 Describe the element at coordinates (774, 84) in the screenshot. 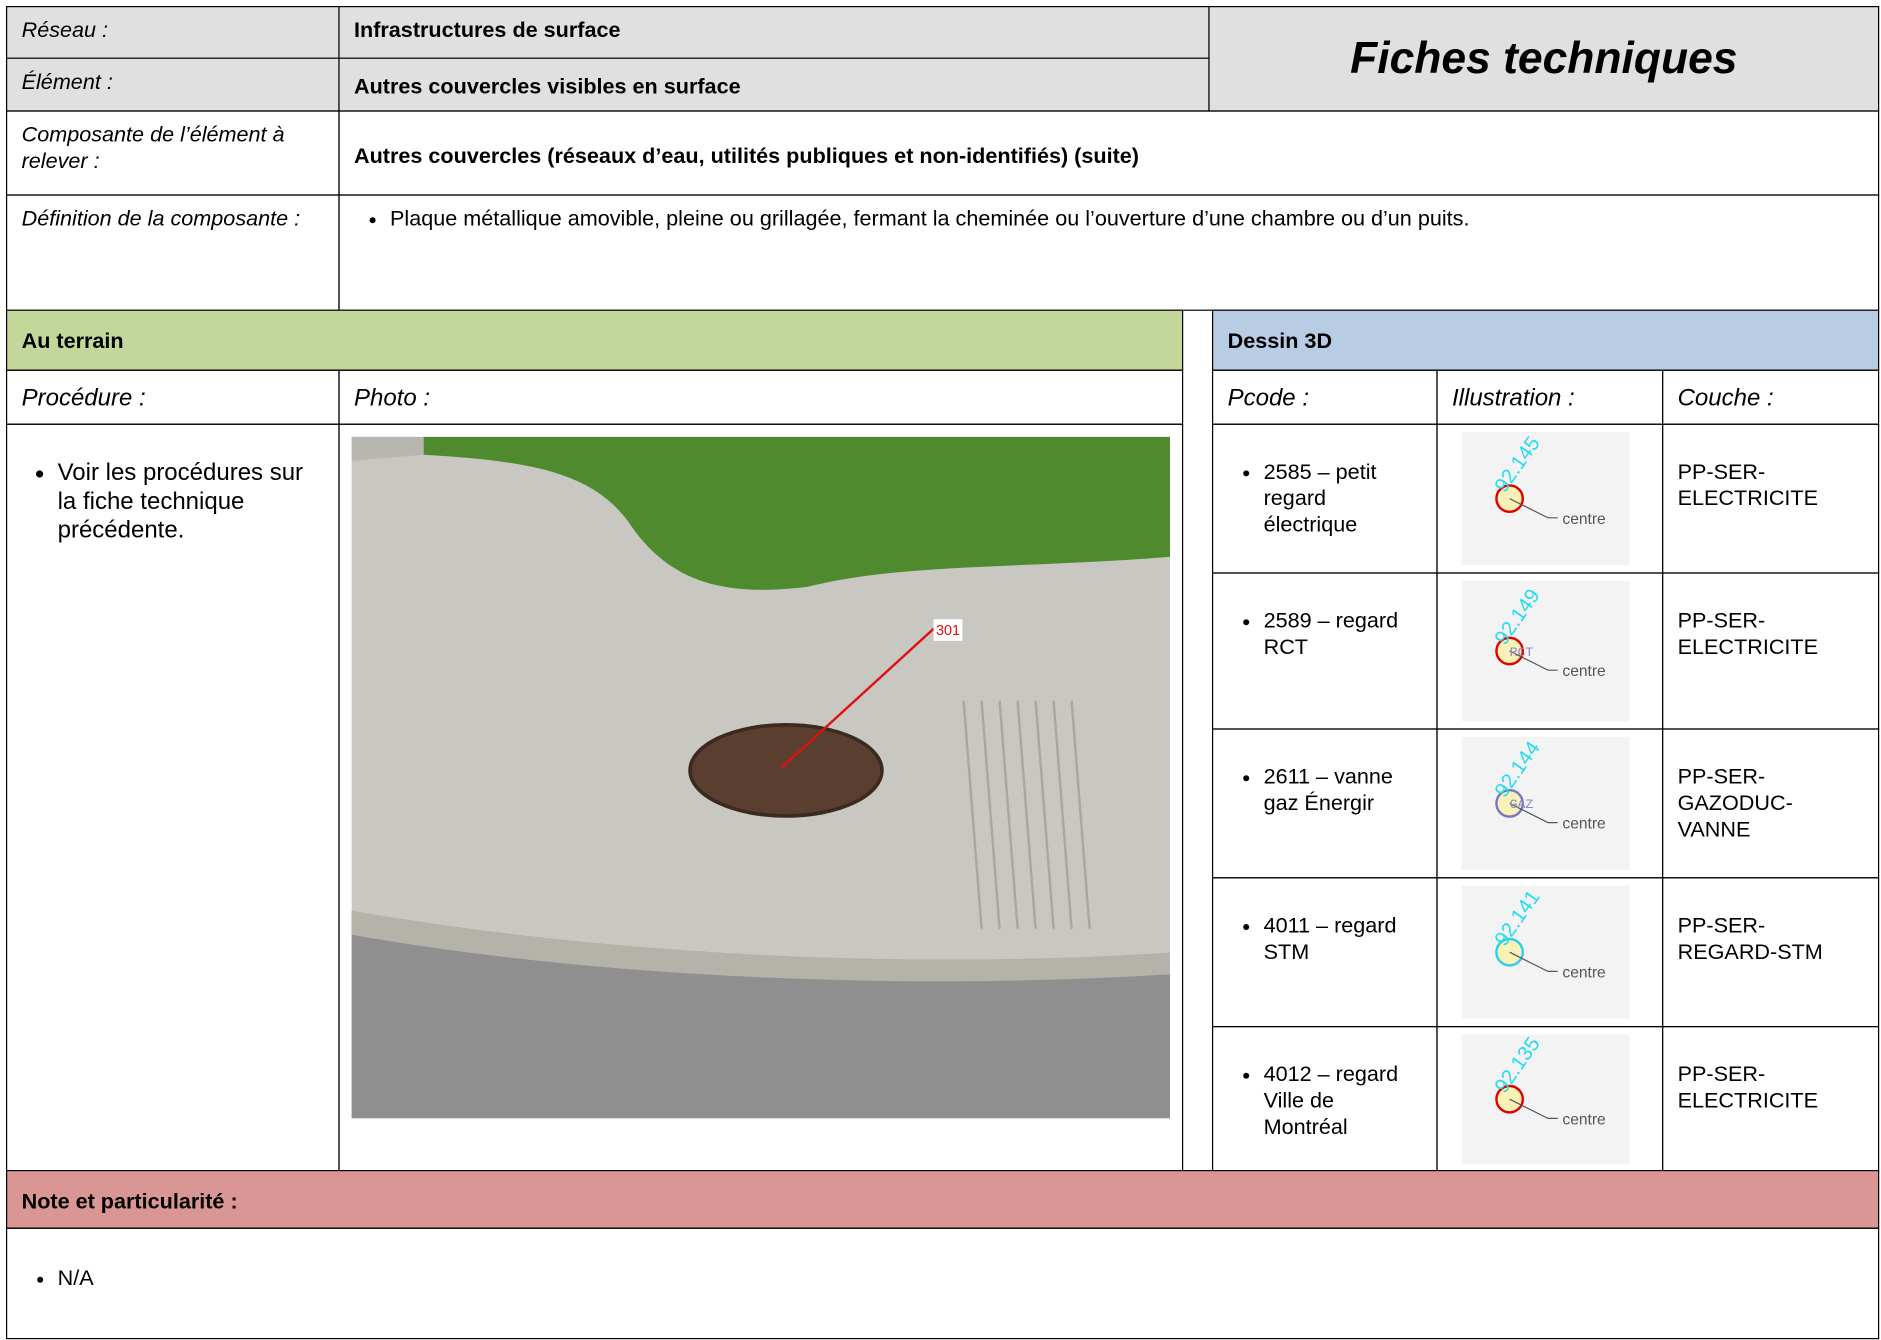

I see `value: Autres couvercles visibles en surface` at that location.